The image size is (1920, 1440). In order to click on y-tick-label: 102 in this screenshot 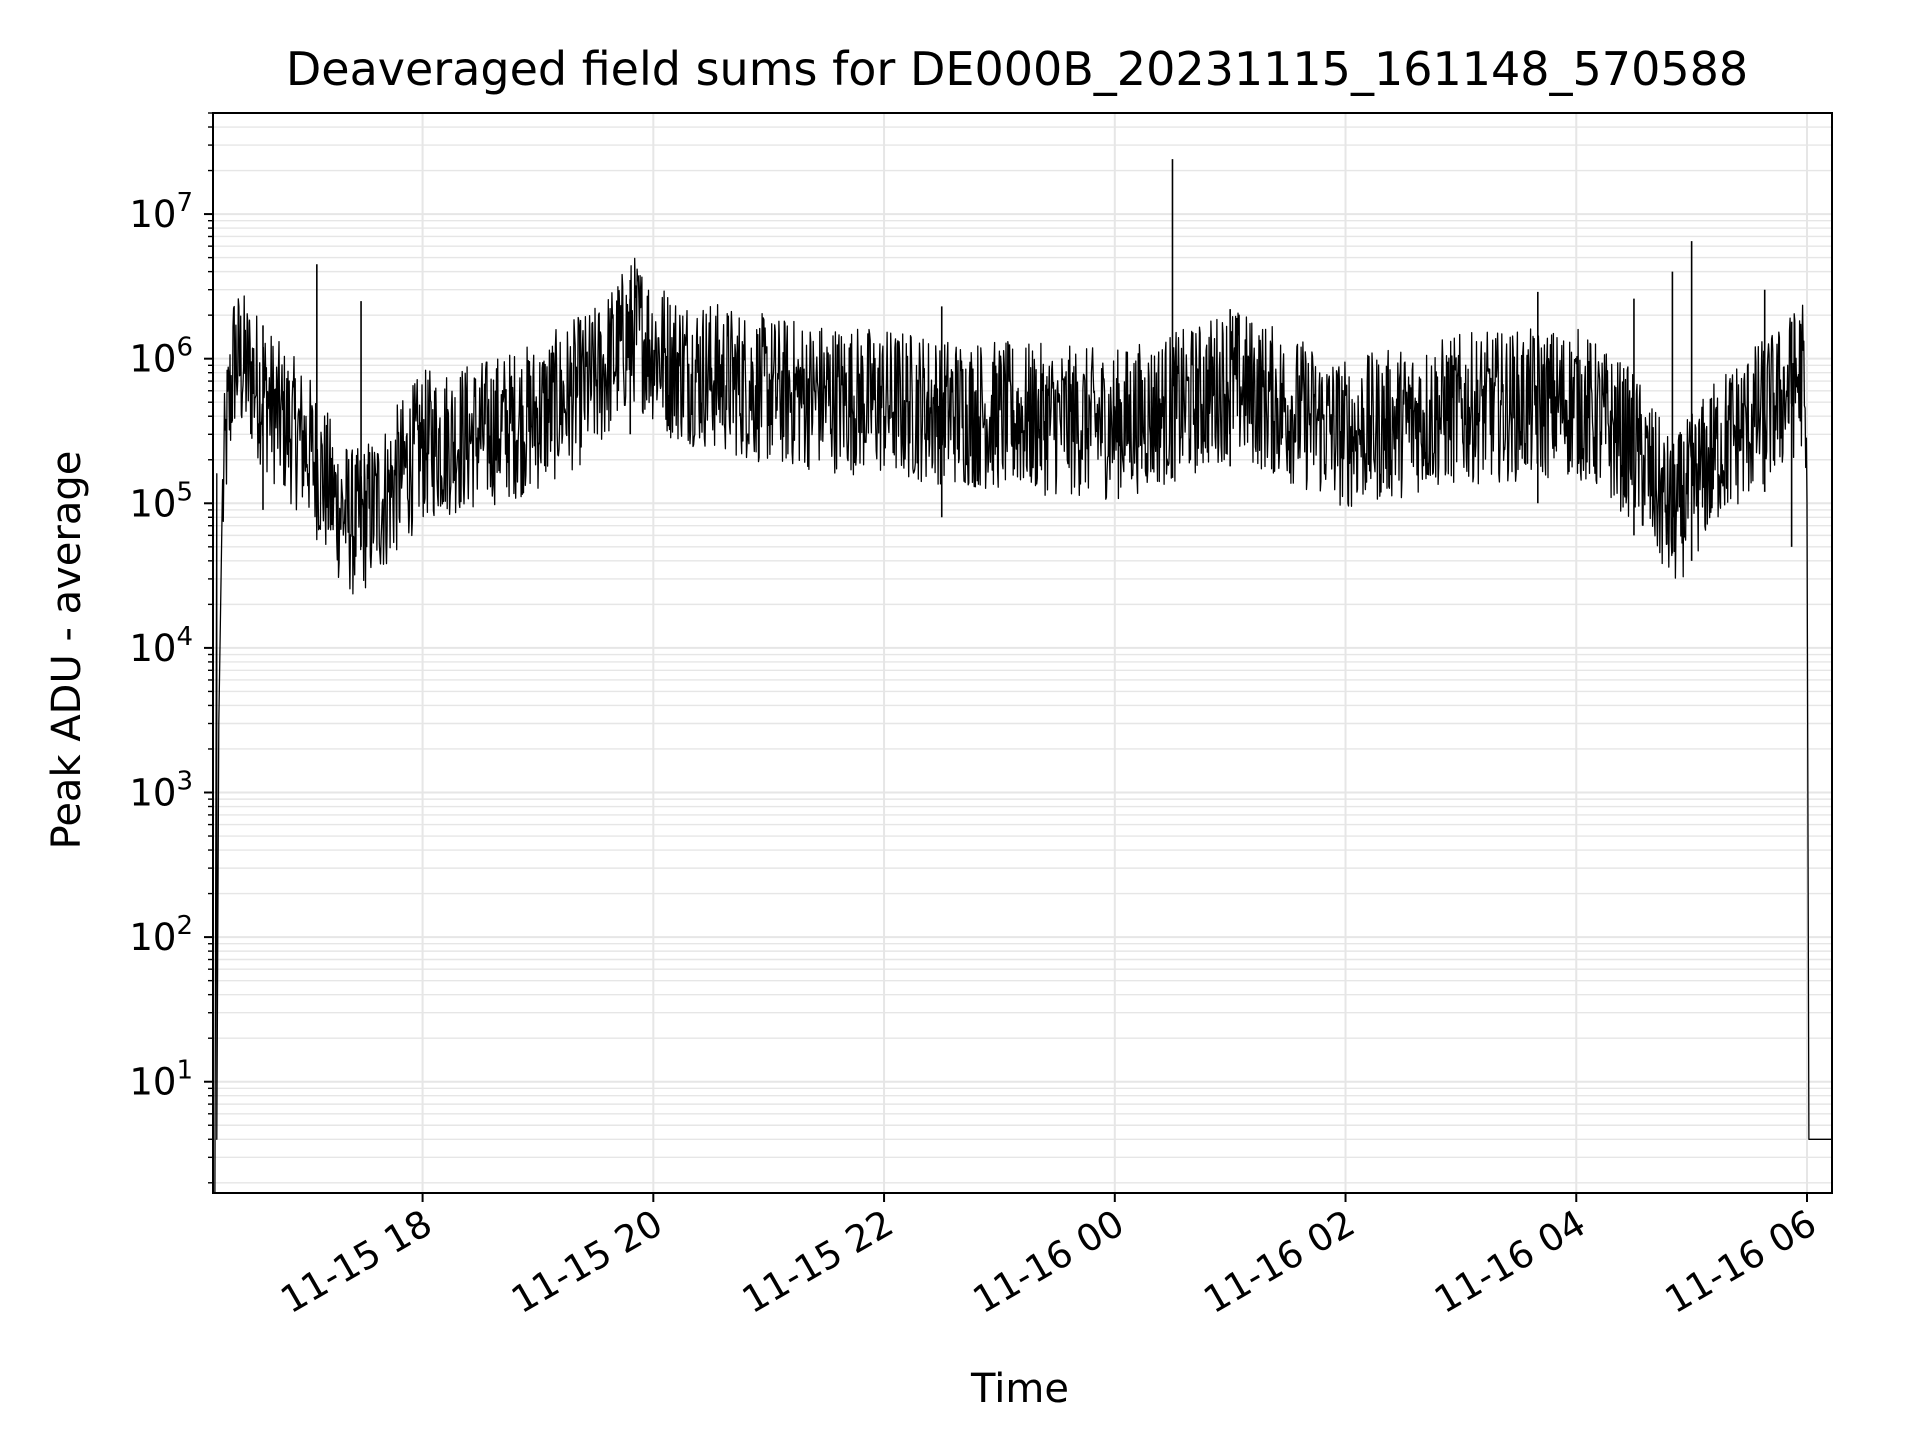, I will do `click(161, 935)`.